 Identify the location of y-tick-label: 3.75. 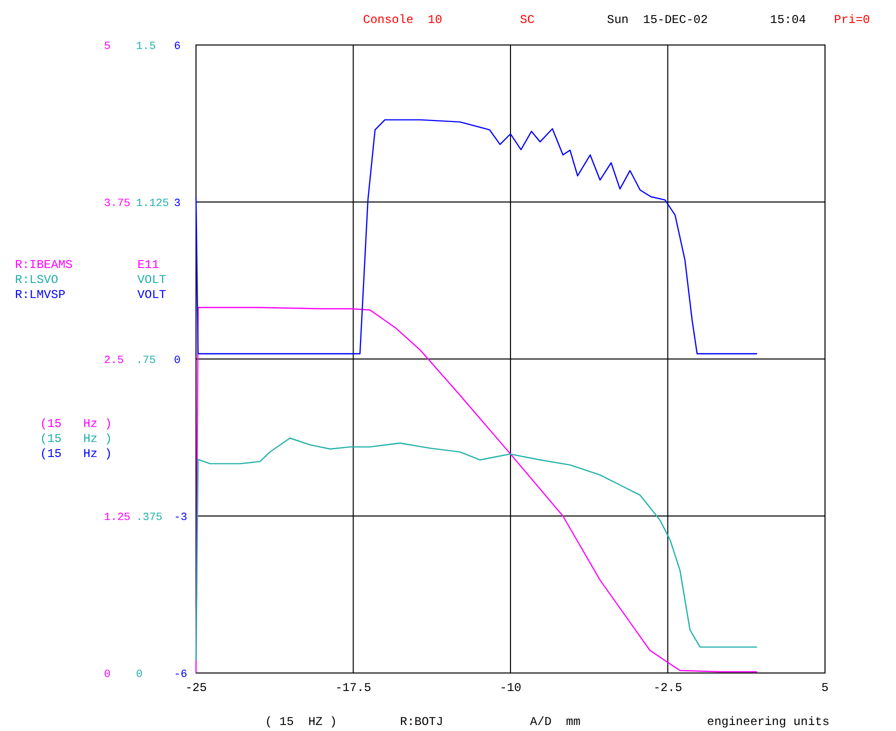
(117, 204).